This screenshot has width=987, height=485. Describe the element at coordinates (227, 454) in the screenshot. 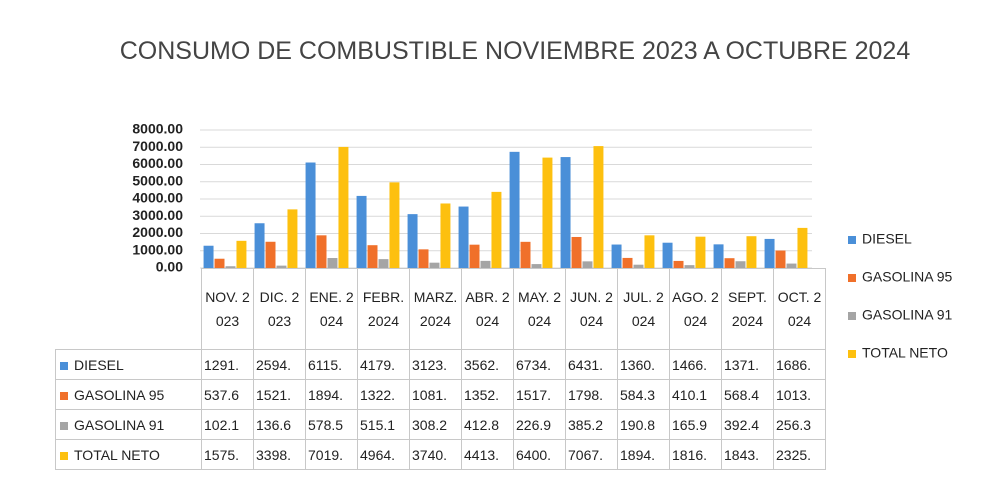

I see `table-value: 1575.` at that location.